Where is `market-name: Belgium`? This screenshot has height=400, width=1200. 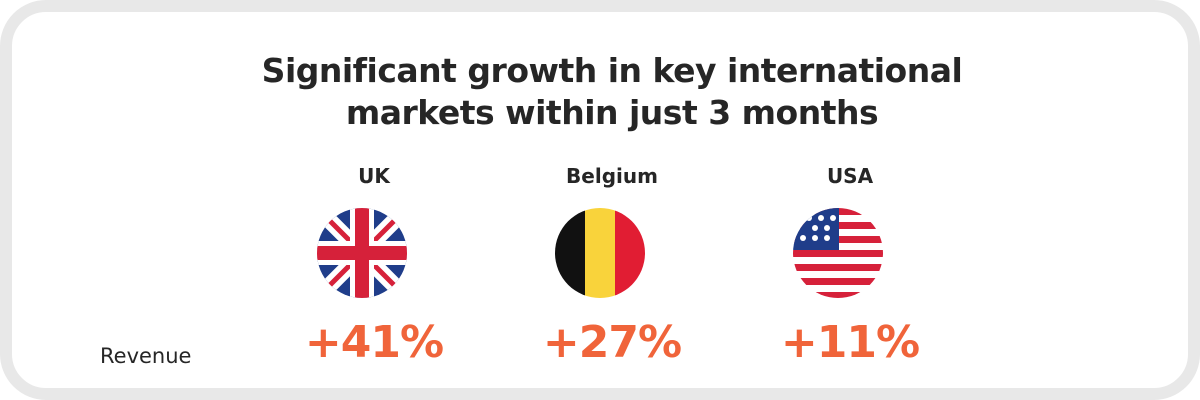 market-name: Belgium is located at coordinates (612, 176).